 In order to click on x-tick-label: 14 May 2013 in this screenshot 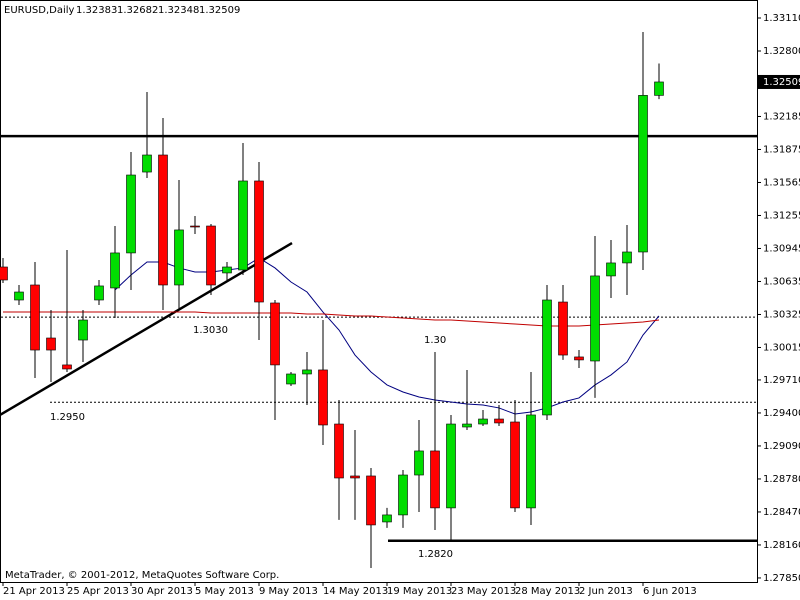, I will do `click(355, 591)`.